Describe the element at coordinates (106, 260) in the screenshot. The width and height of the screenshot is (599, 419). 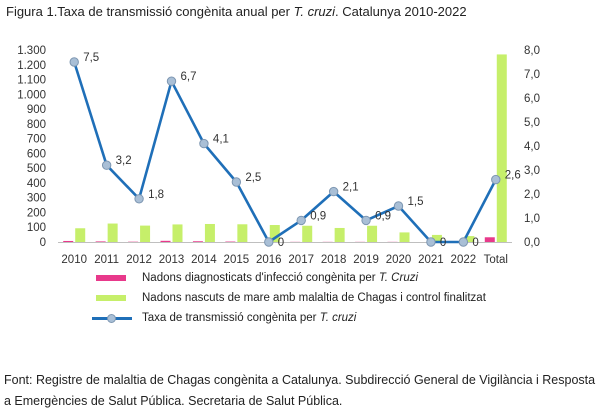
I see `x-axis-tick-label: 2011` at that location.